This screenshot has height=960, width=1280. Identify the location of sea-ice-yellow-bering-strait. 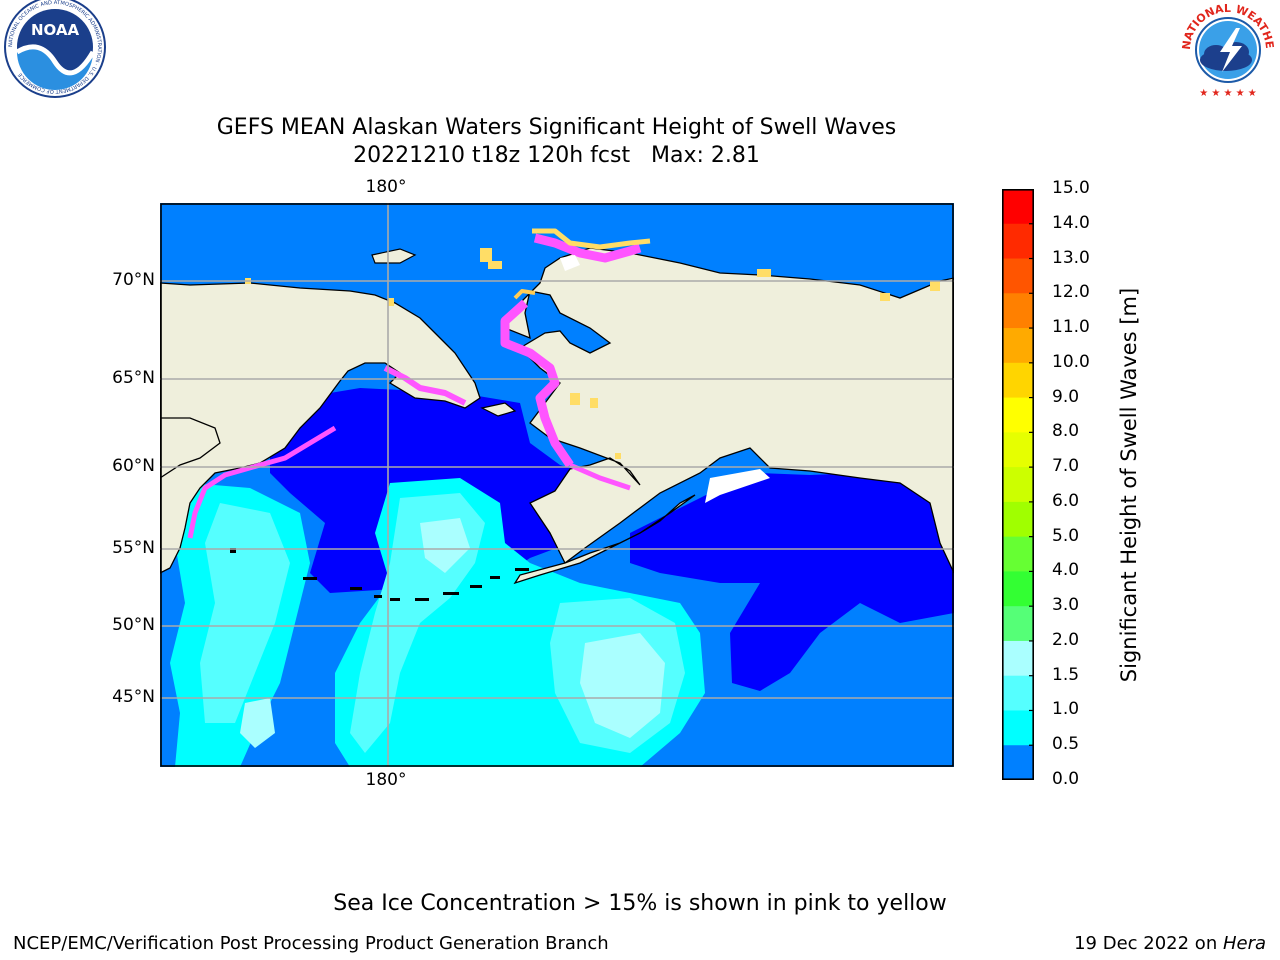
(524, 294).